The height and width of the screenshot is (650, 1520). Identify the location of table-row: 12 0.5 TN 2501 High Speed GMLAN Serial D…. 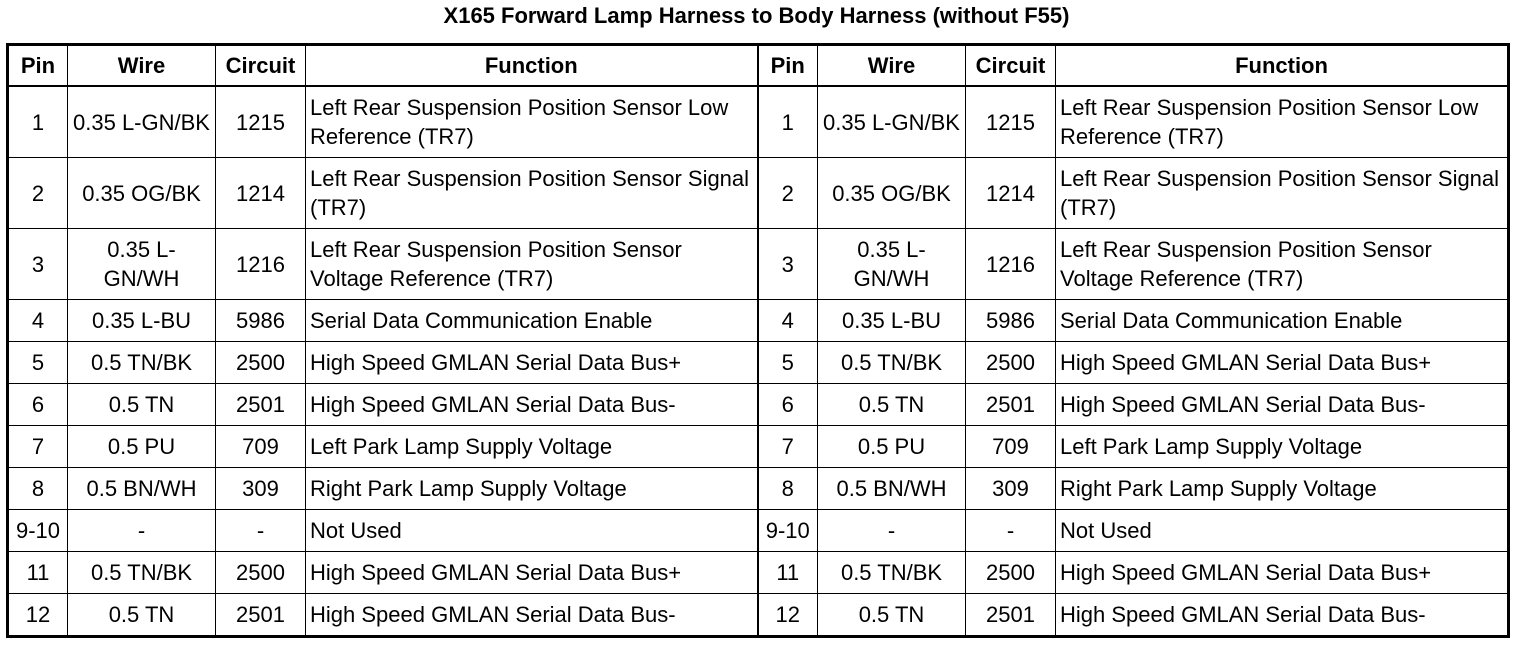
(758, 615).